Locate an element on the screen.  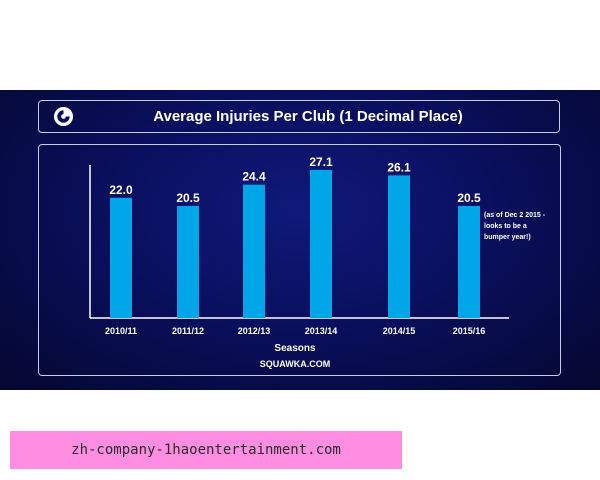
x-tick-label: 2010/11 is located at coordinates (121, 331).